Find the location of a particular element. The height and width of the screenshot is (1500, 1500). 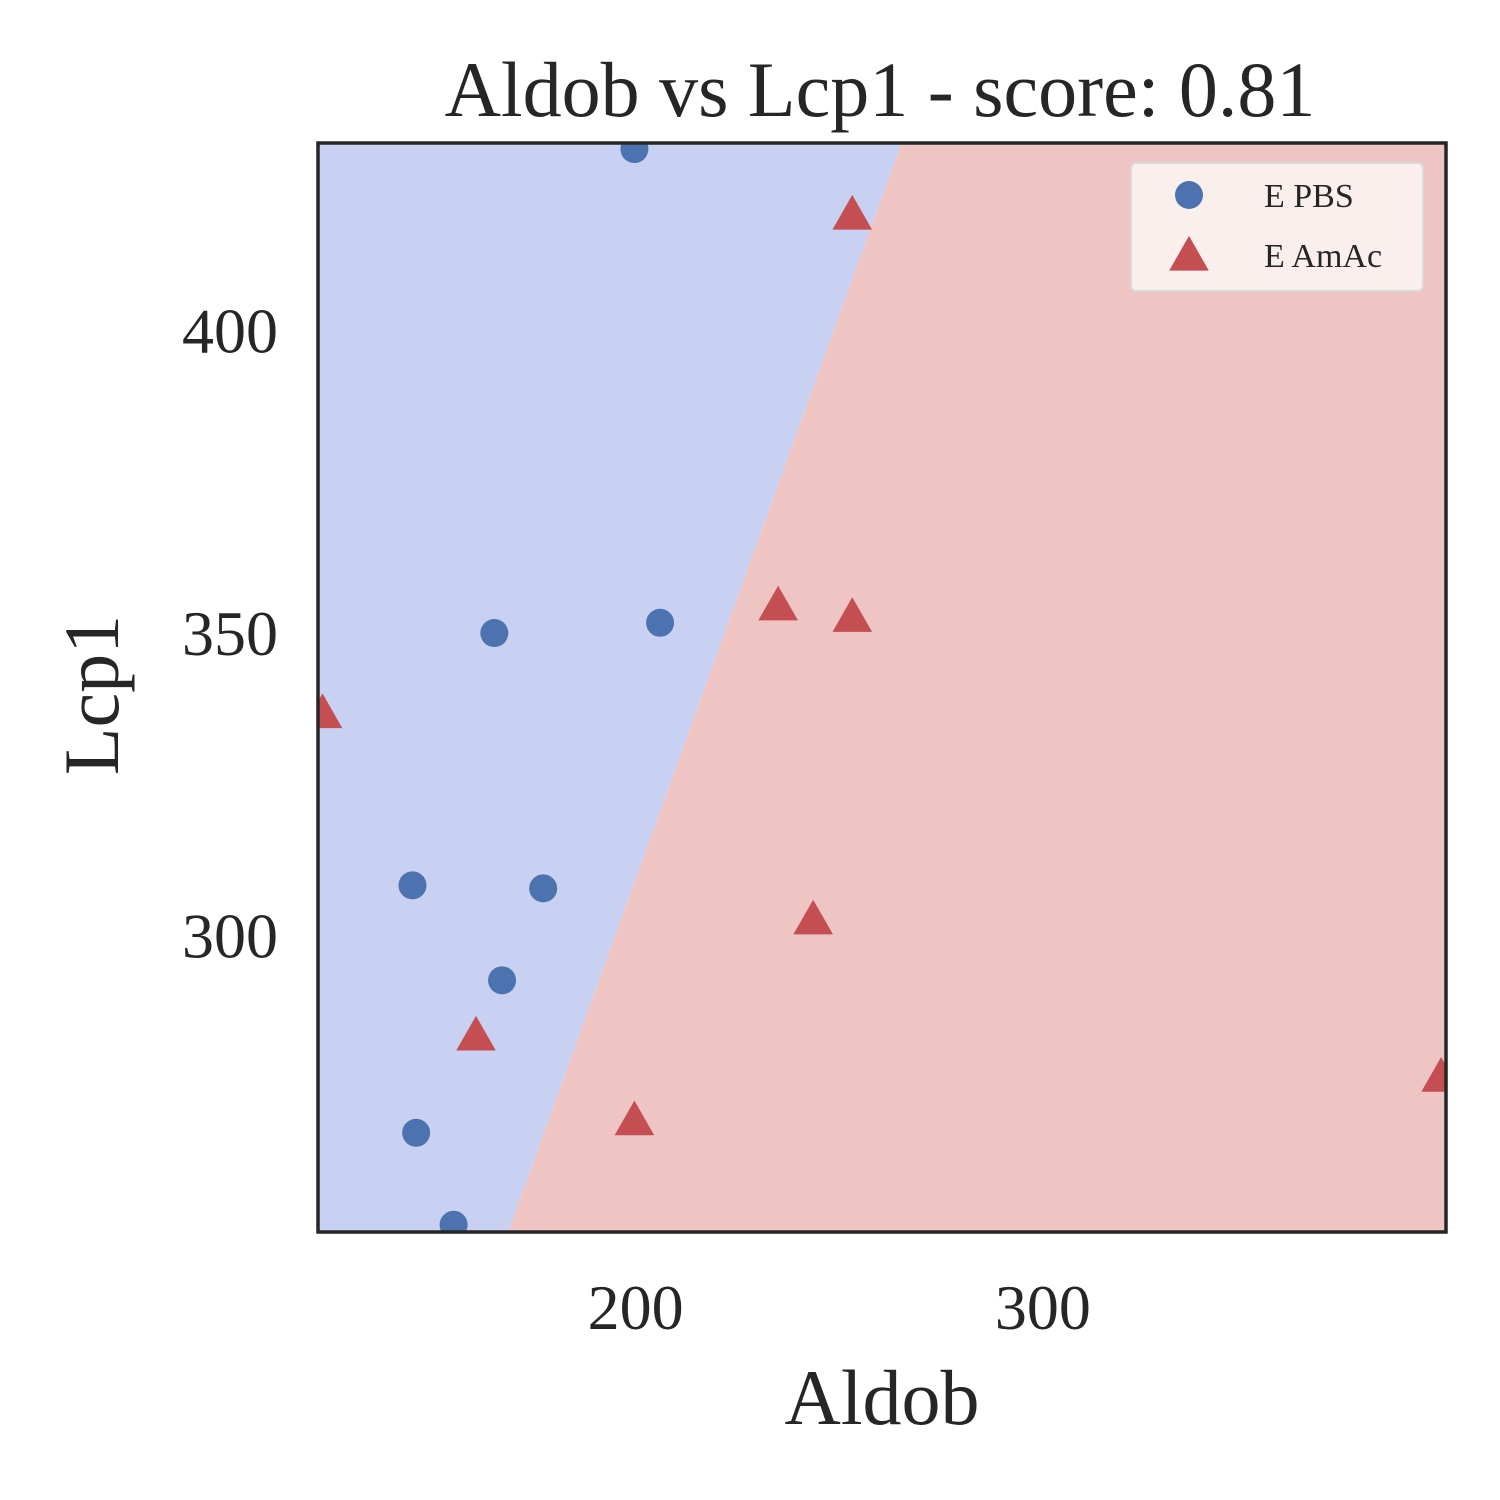

legend-label-e-amac: E AmAc is located at coordinates (1323, 256).